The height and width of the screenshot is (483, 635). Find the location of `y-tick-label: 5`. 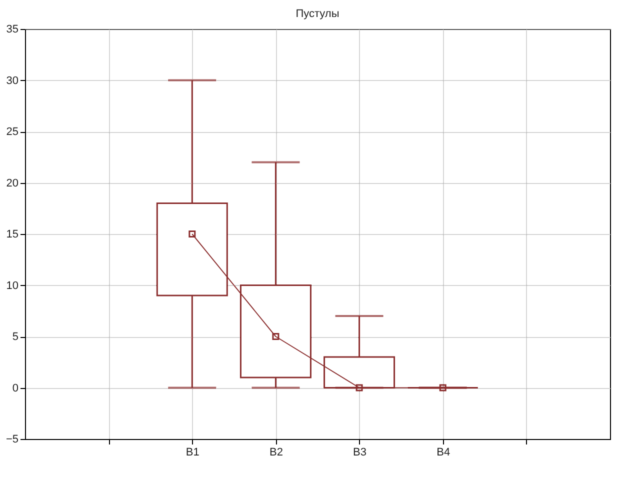

y-tick-label: 5 is located at coordinates (15, 337).